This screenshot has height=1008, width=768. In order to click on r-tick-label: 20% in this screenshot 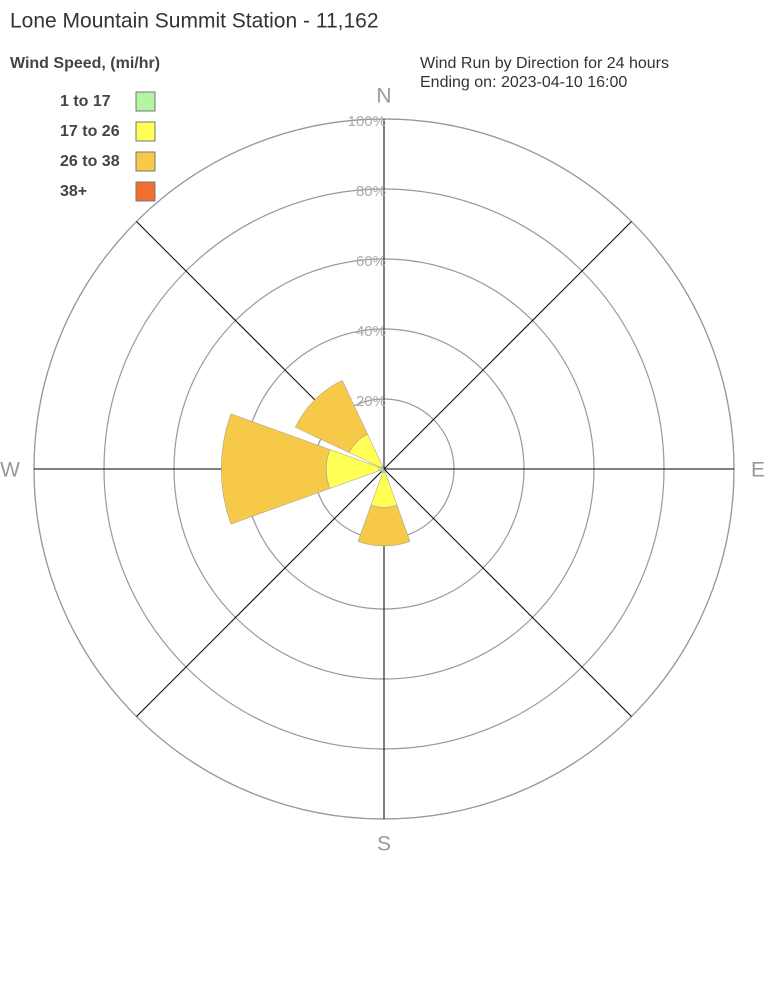, I will do `click(371, 401)`.